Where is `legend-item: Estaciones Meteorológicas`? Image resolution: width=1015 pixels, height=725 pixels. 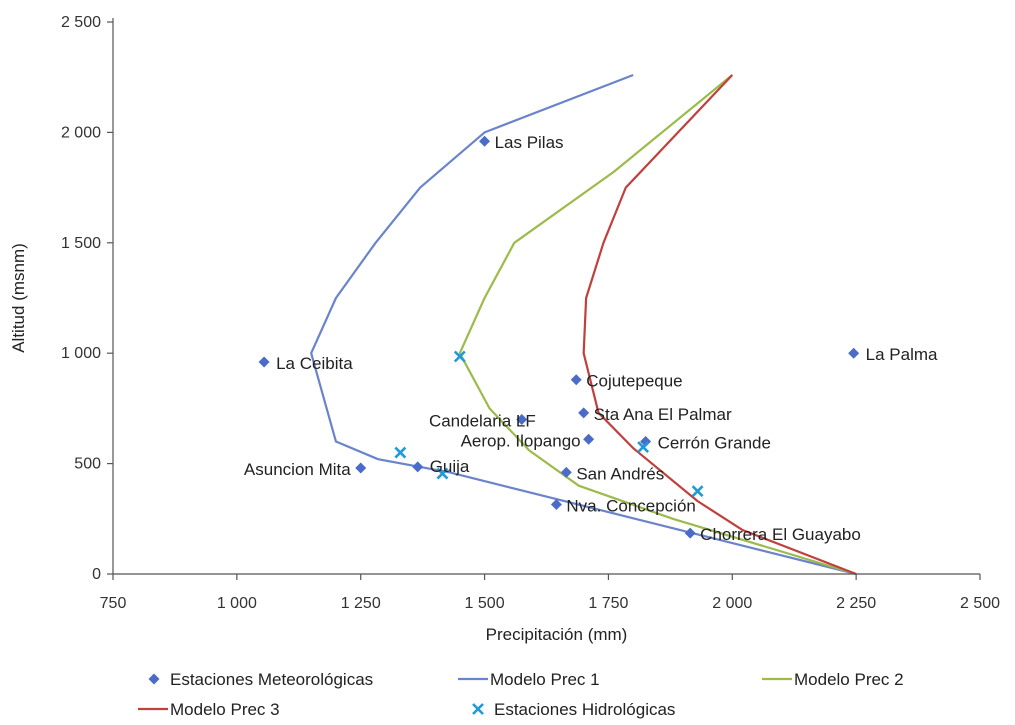
legend-item: Estaciones Meteorológicas is located at coordinates (260, 679).